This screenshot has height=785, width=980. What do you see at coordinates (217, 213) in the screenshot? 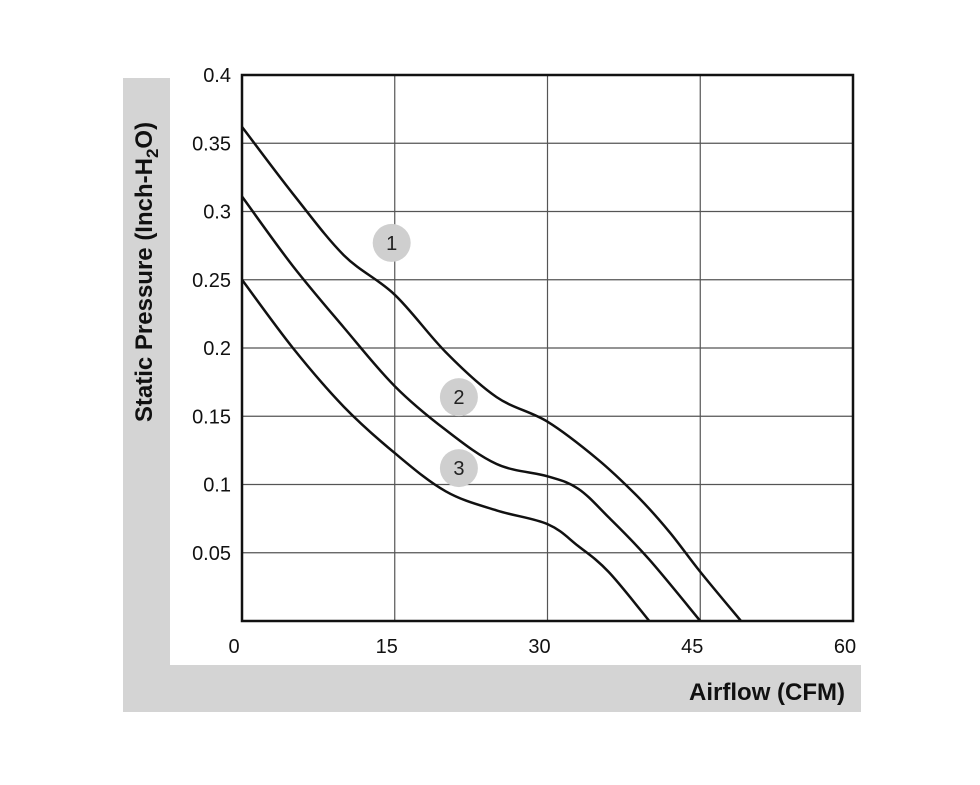
I see `y-tick-label: 0.3` at bounding box center [217, 213].